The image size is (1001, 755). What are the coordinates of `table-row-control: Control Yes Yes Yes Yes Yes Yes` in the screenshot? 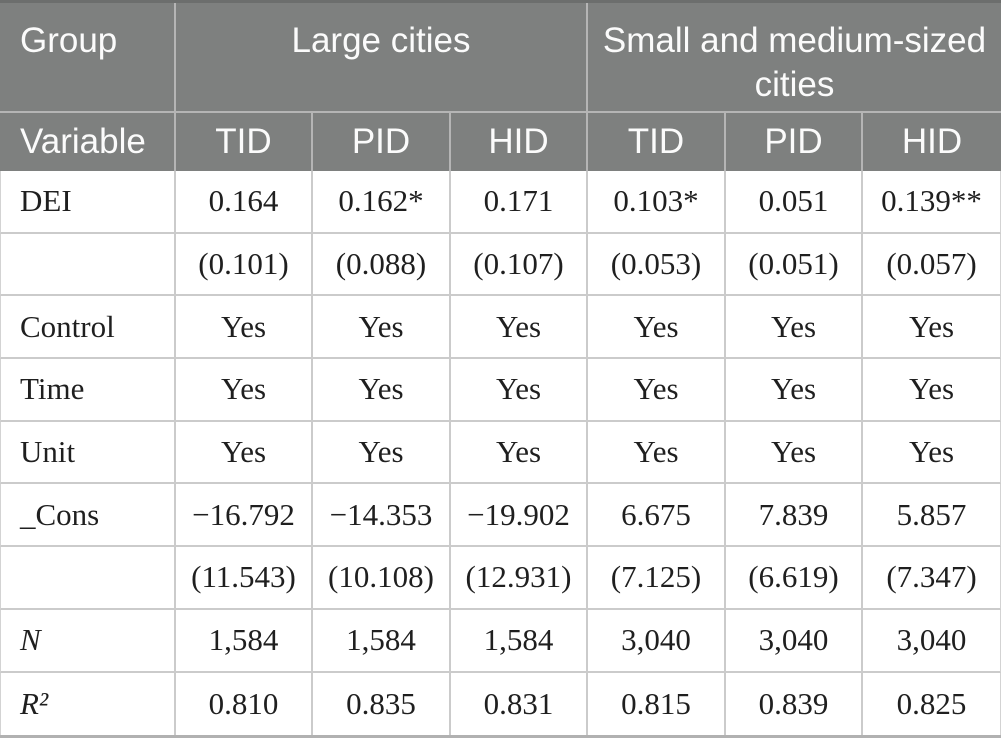 It's located at (500, 328).